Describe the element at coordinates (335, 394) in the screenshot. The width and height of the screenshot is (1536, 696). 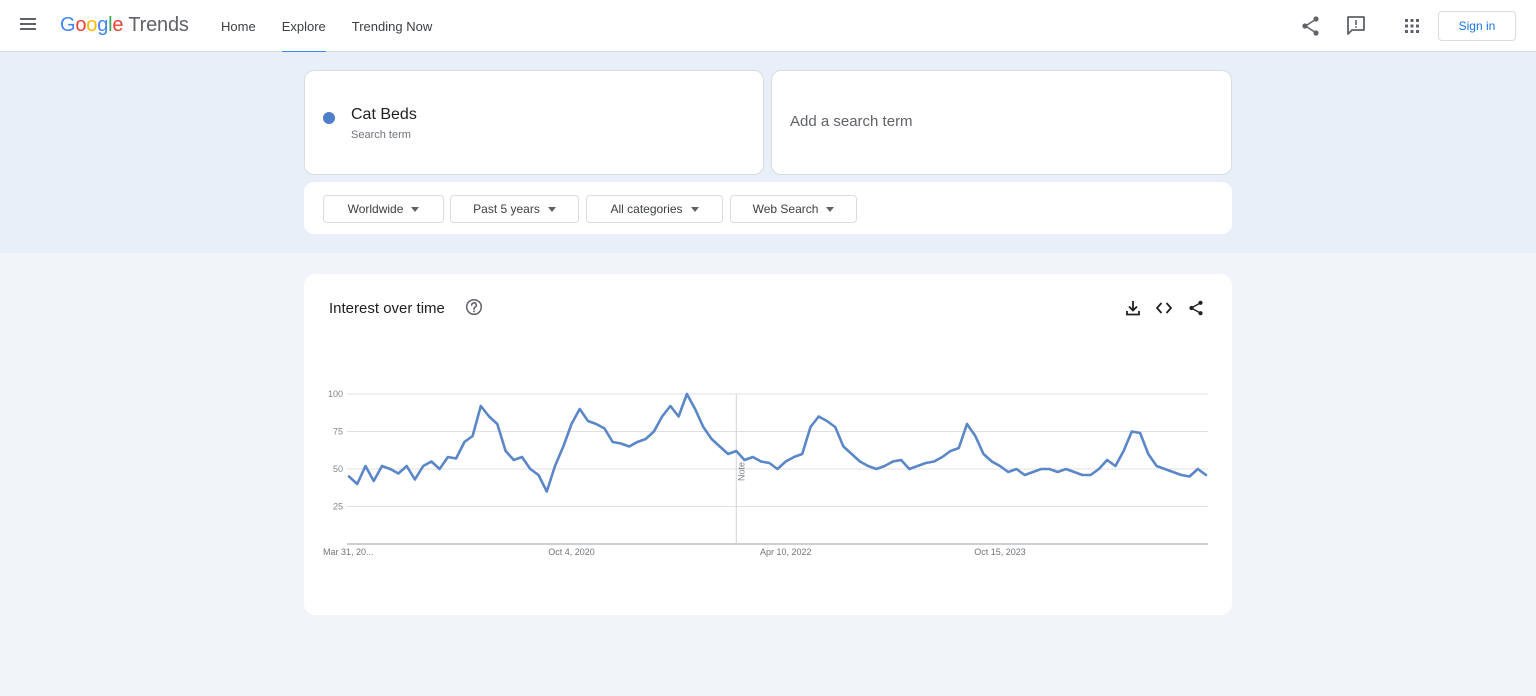
I see `y-tick-label: 100` at that location.